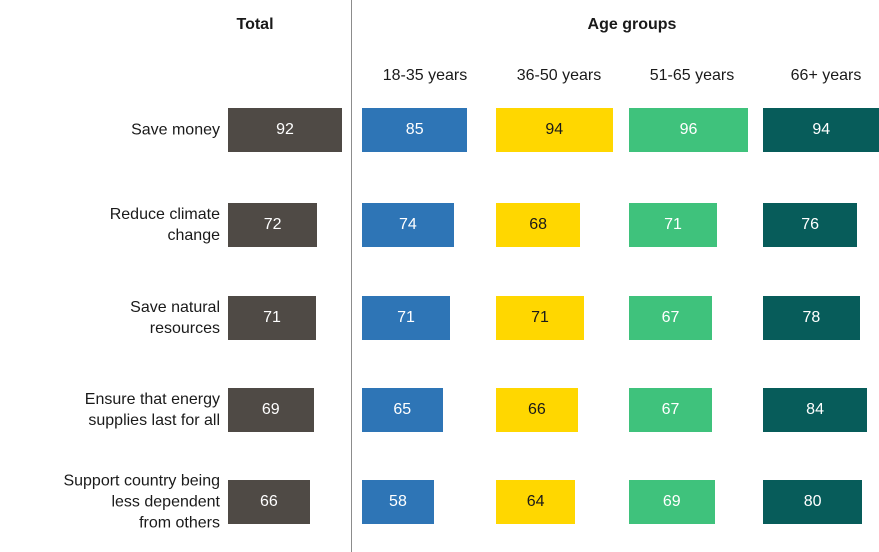 The image size is (879, 552). I want to click on value-label: 78, so click(811, 317).